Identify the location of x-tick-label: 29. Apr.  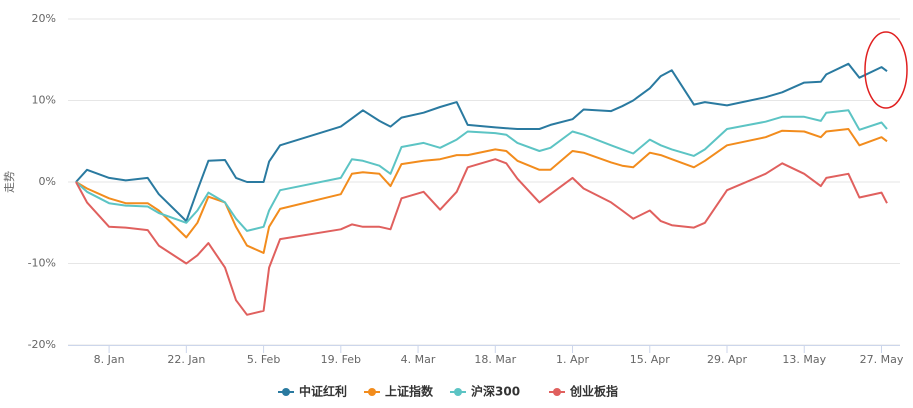
(727, 359).